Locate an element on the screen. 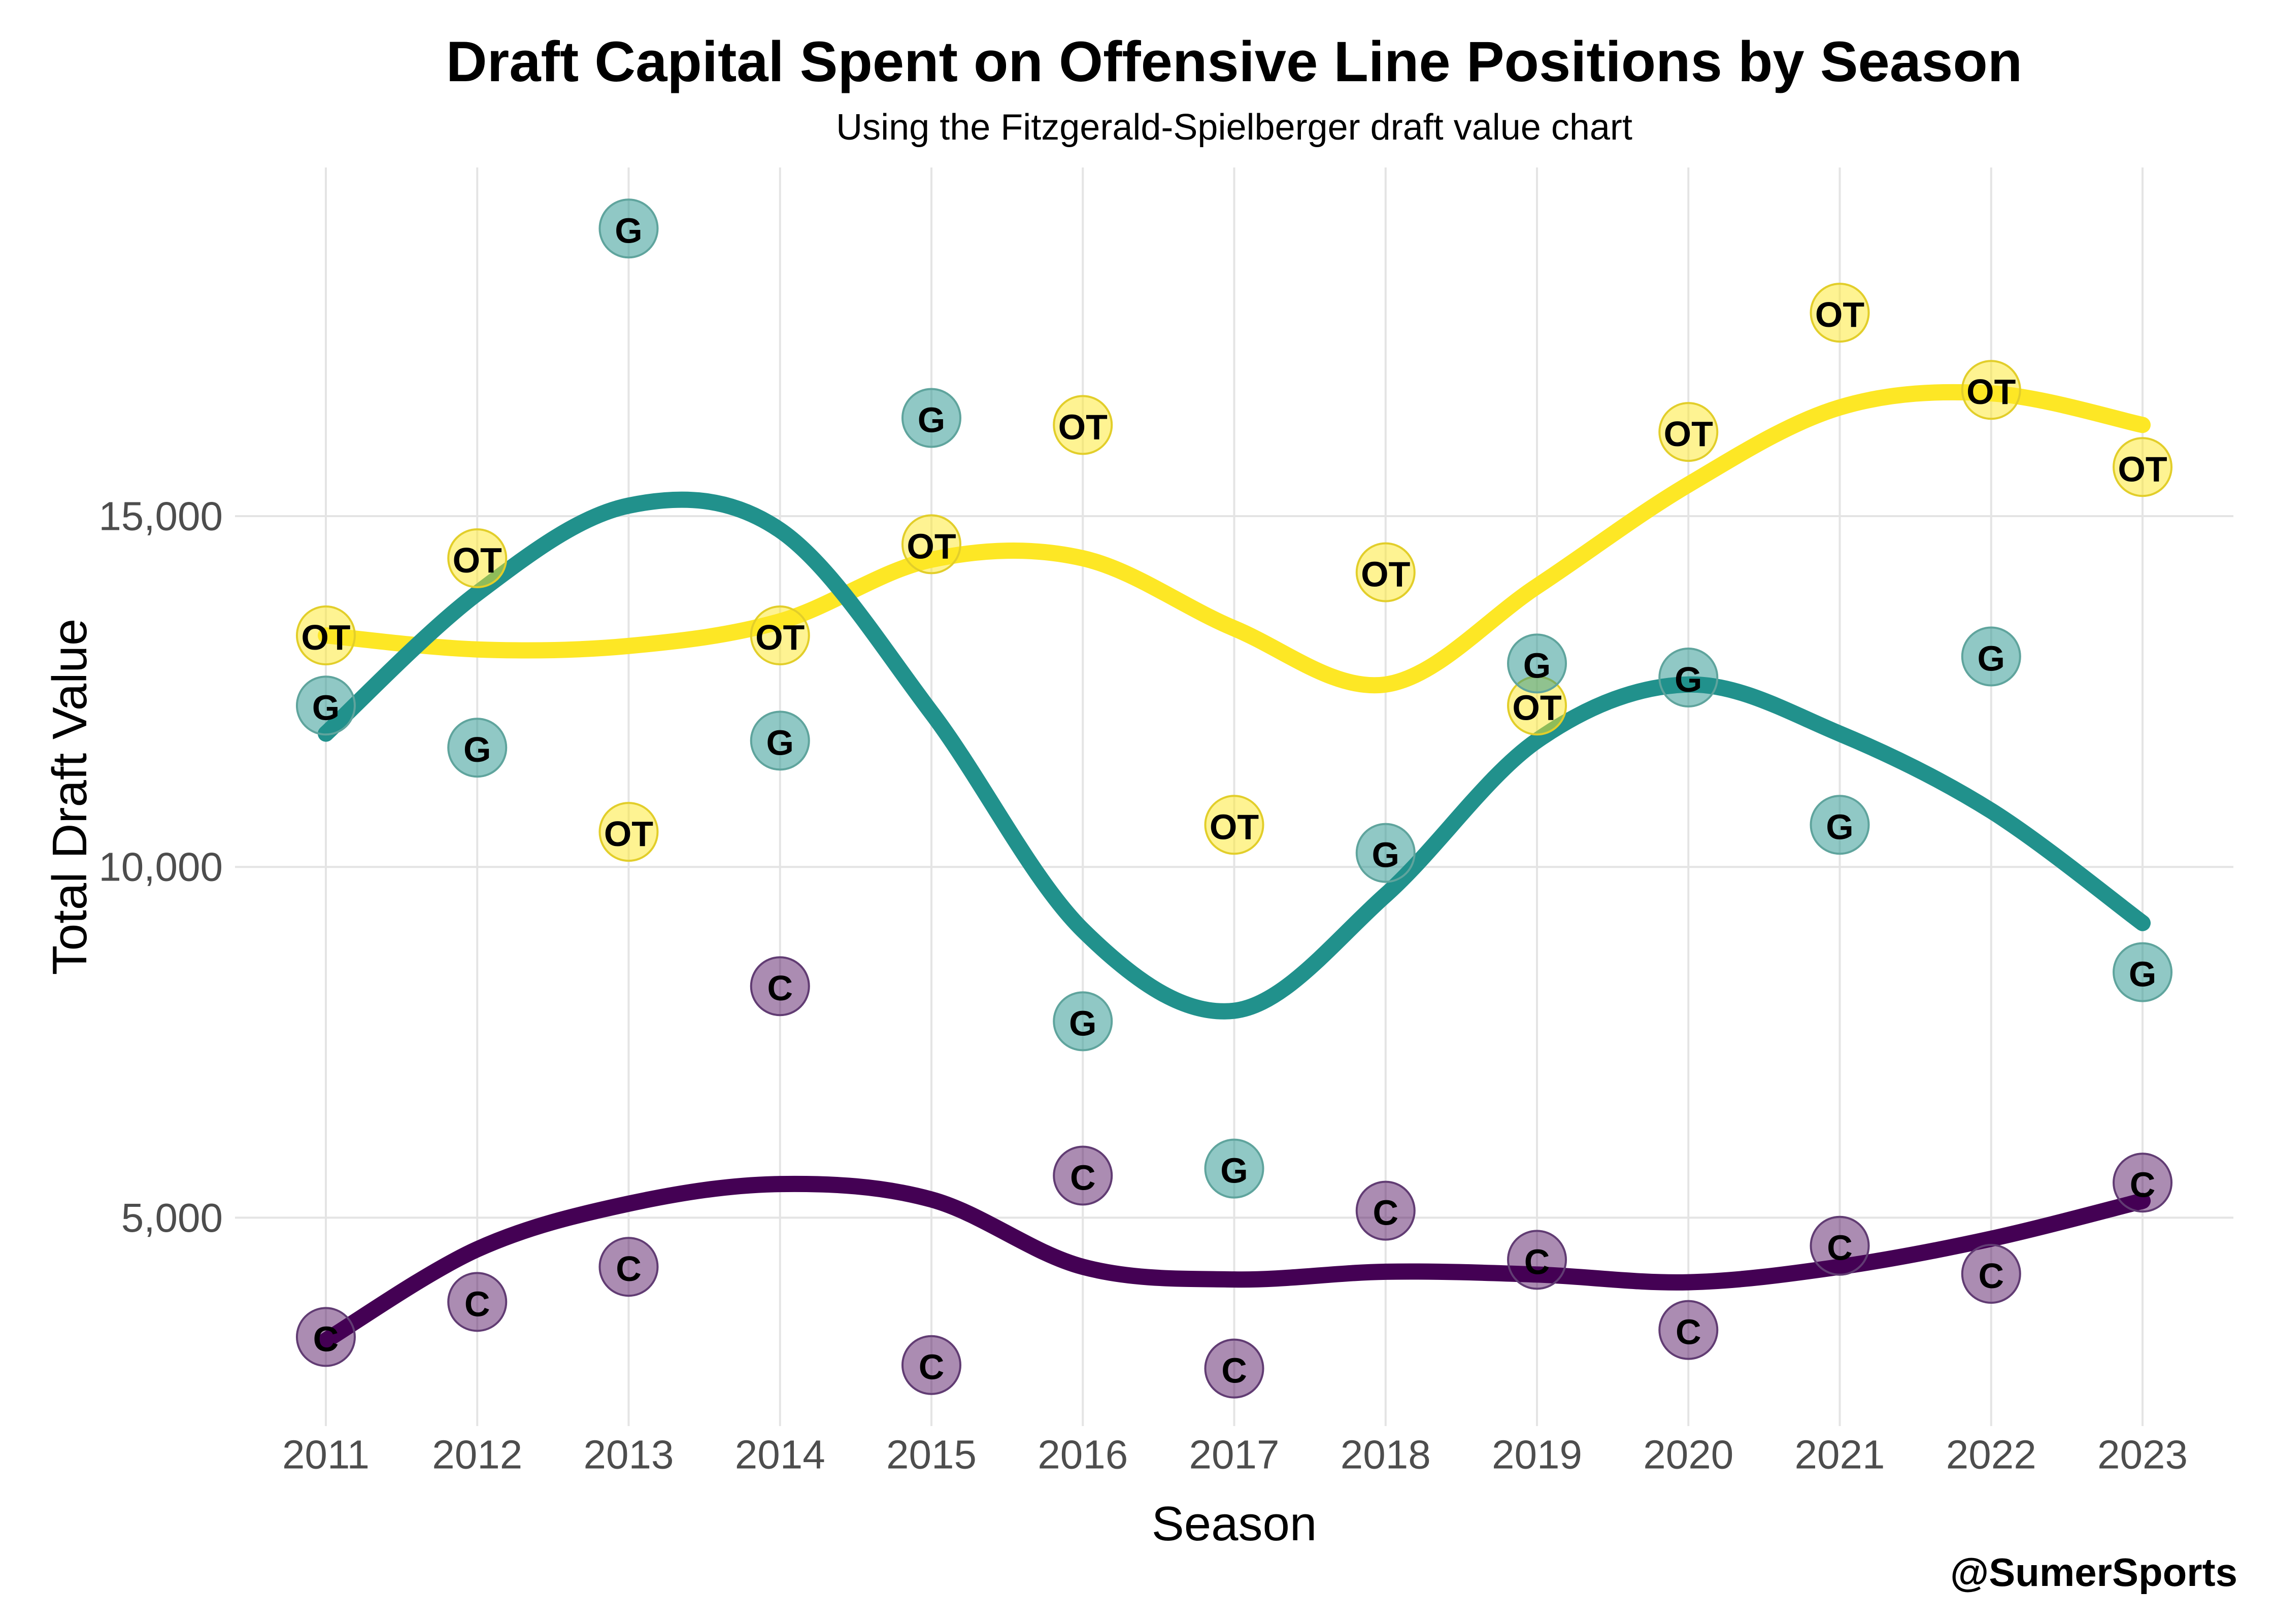 This screenshot has width=2274, height=1624. point-G-2012 is located at coordinates (477, 748).